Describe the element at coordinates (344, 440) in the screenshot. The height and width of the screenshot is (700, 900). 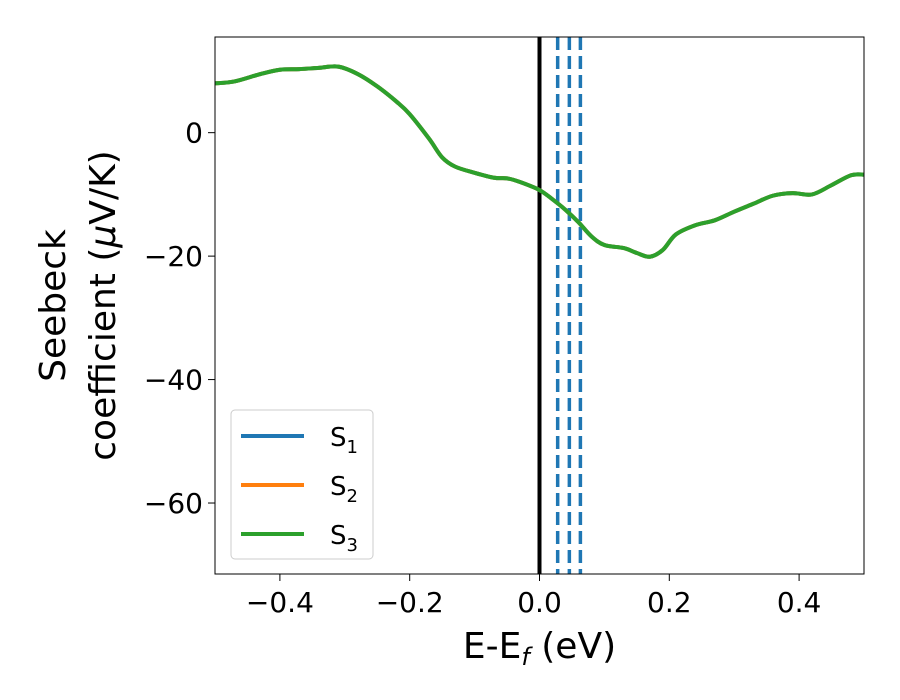
I see `legend-label-s1: S1` at that location.